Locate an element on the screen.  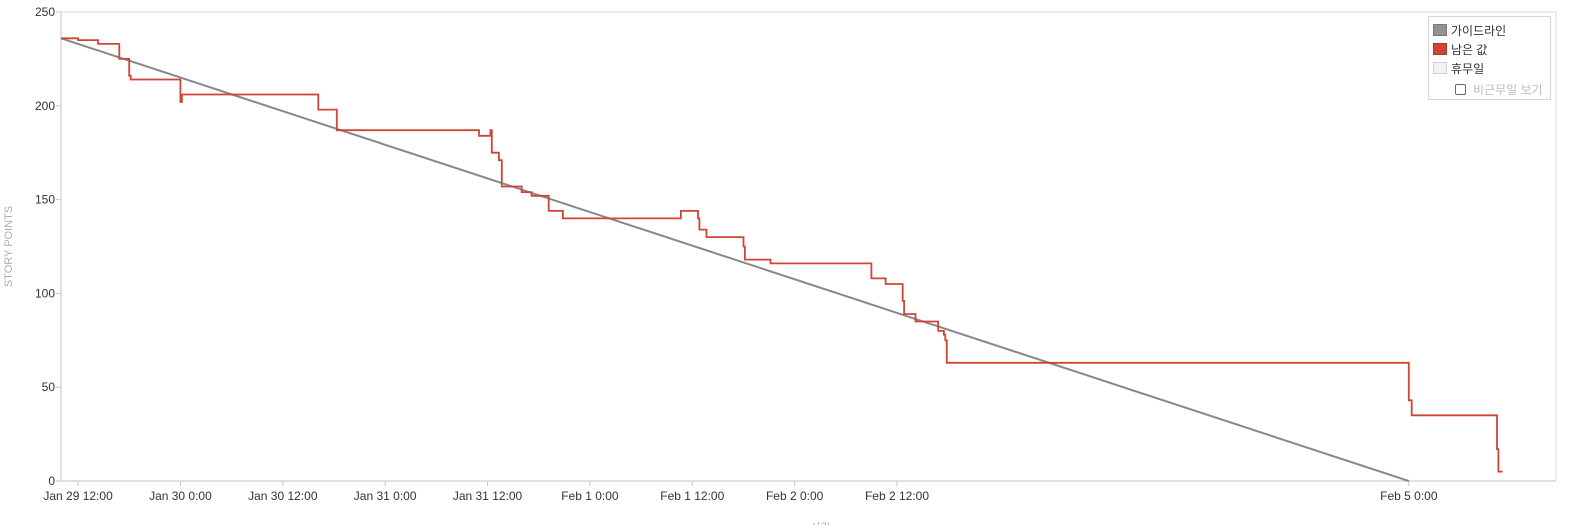
x-tick-label: Feb 2 0:00 is located at coordinates (795, 496).